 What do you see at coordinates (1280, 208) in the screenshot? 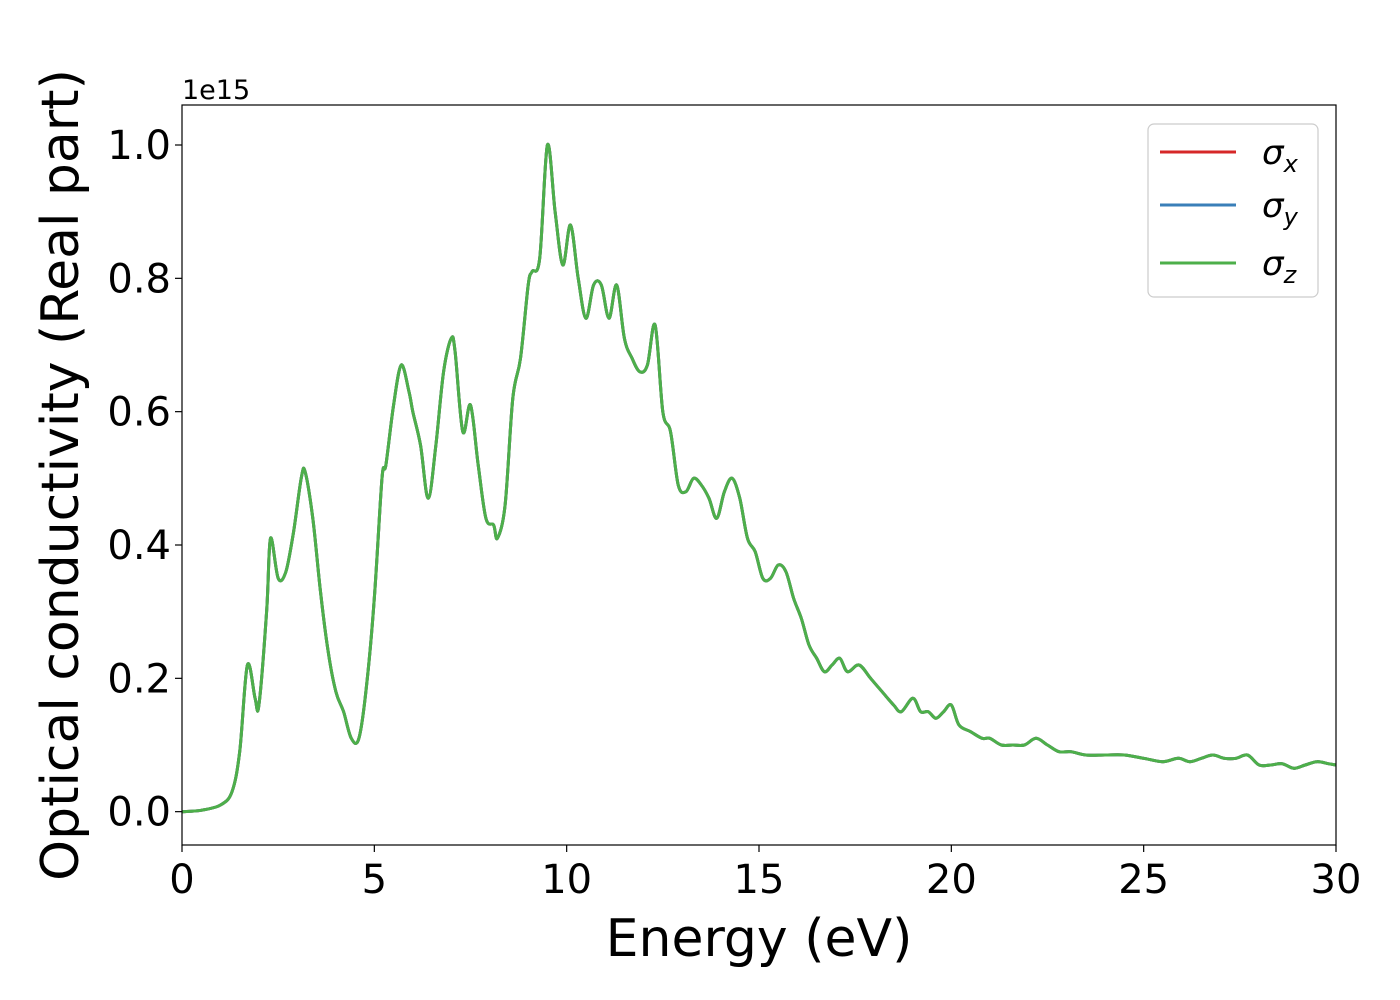
I see `legend-label-sigma-y: σy` at bounding box center [1280, 208].